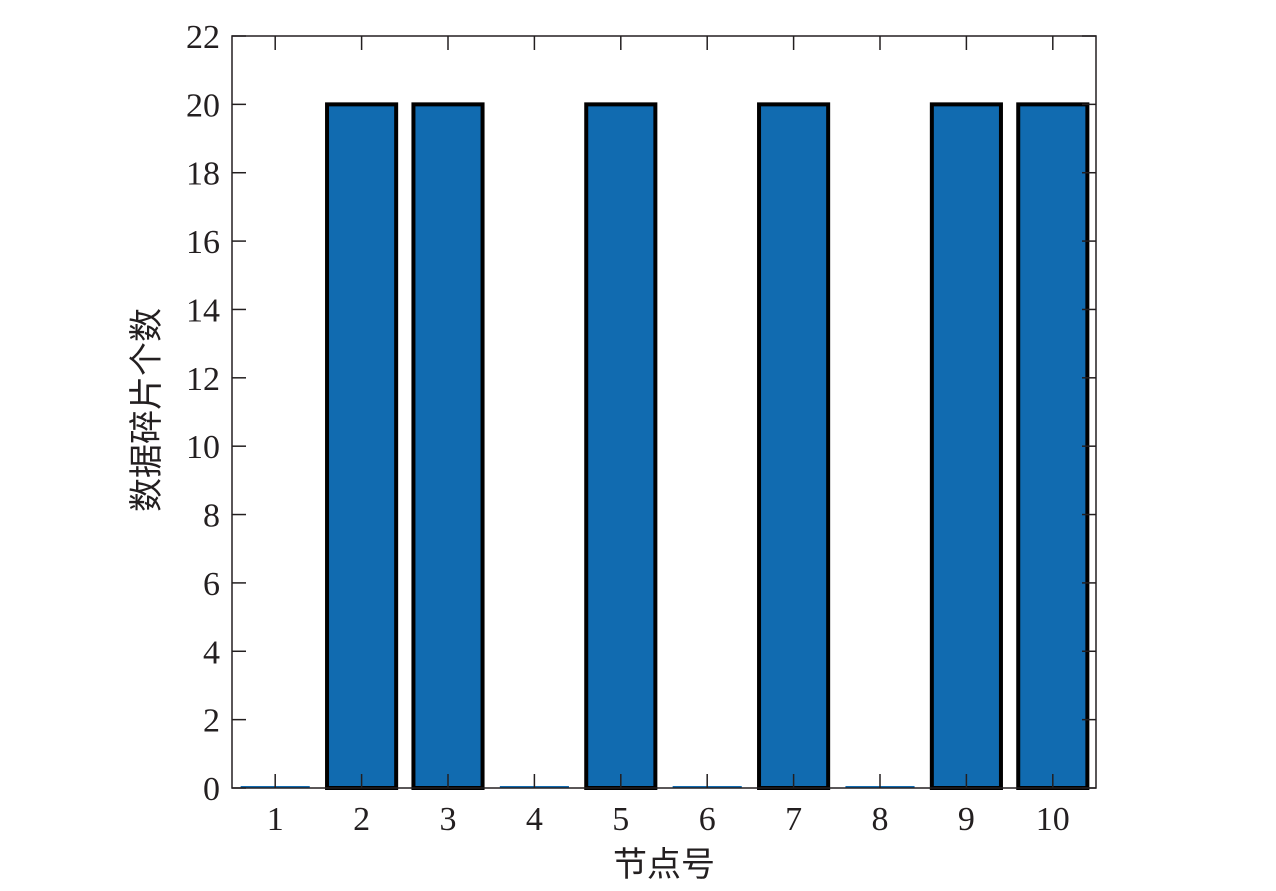 This screenshot has width=1276, height=891. Describe the element at coordinates (448, 819) in the screenshot. I see `x-tick-label: 3` at that location.